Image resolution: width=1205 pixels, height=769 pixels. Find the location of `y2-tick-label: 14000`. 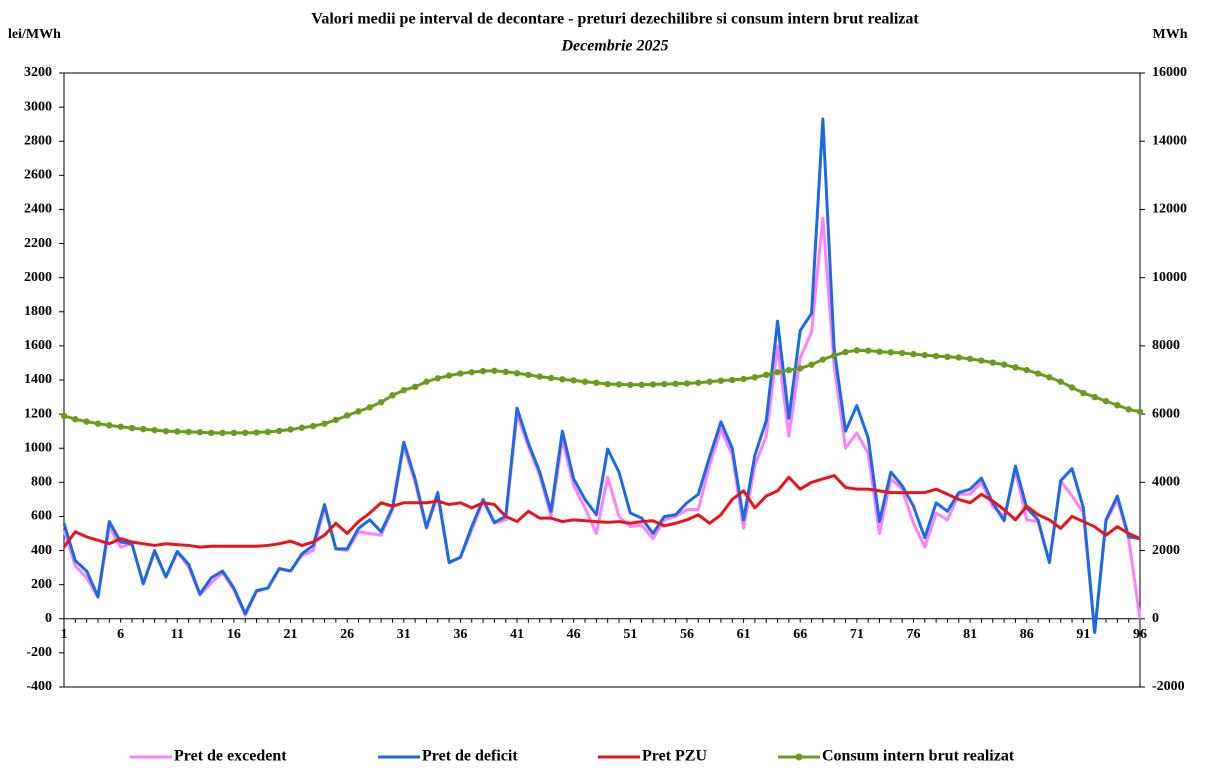

y2-tick-label: 14000 is located at coordinates (1169, 140).